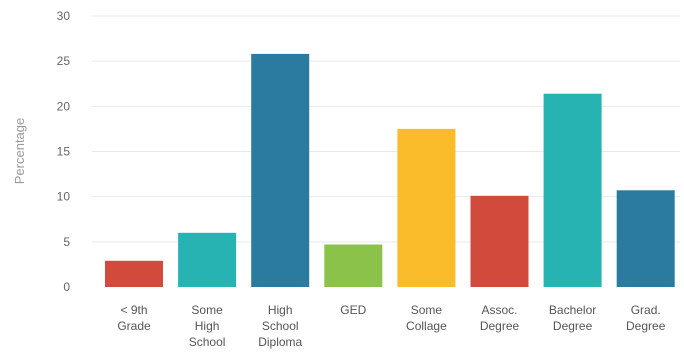 The height and width of the screenshot is (352, 684). What do you see at coordinates (500, 318) in the screenshot?
I see `x-tick-label: Assoc. Degree` at bounding box center [500, 318].